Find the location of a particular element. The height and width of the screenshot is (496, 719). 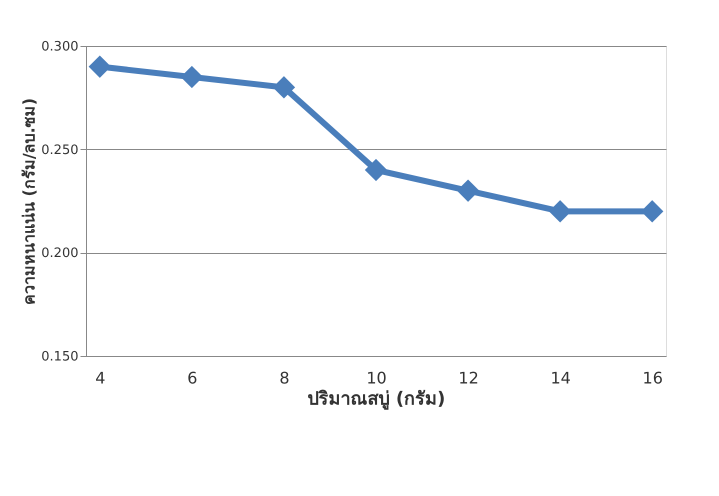

x-axis-title: ปริมาณสบู่ (กรัม) is located at coordinates (377, 399).